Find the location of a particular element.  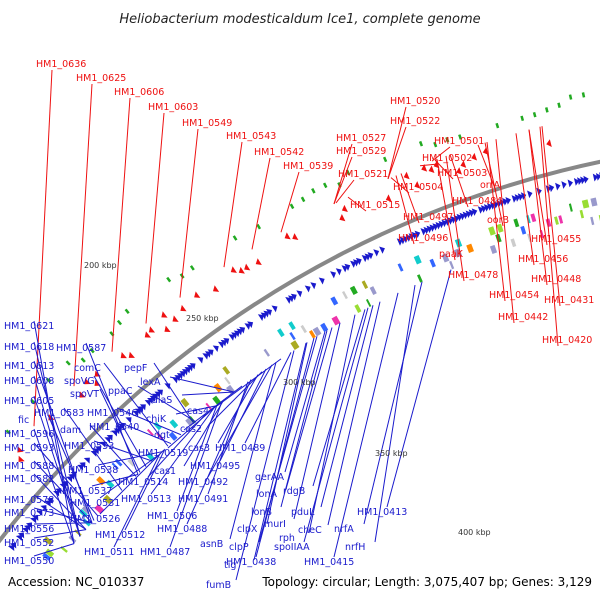

blue-gene-label: HM1_0495 is located at coordinates (215, 466).